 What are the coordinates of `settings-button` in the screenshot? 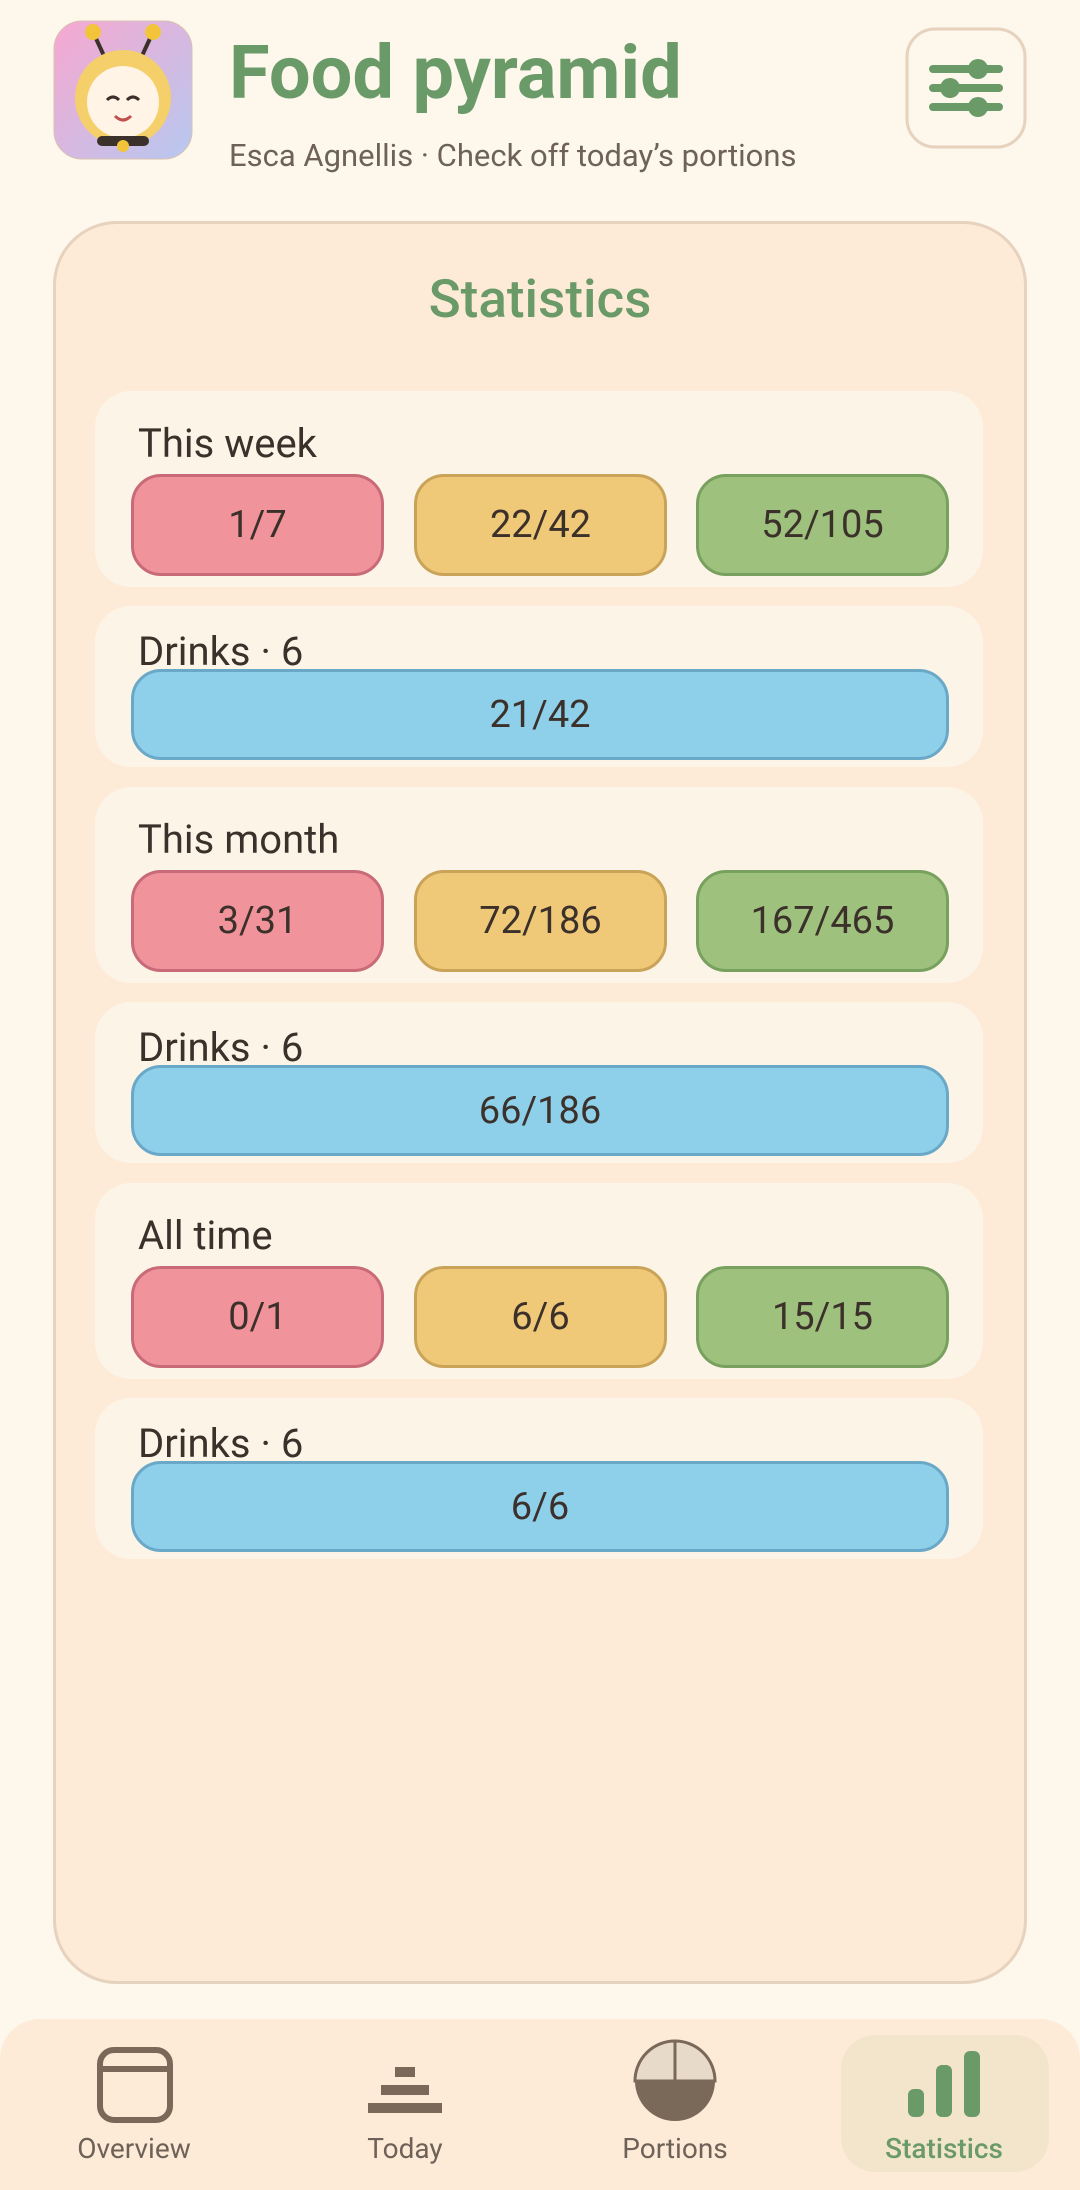 It's located at (966, 88).